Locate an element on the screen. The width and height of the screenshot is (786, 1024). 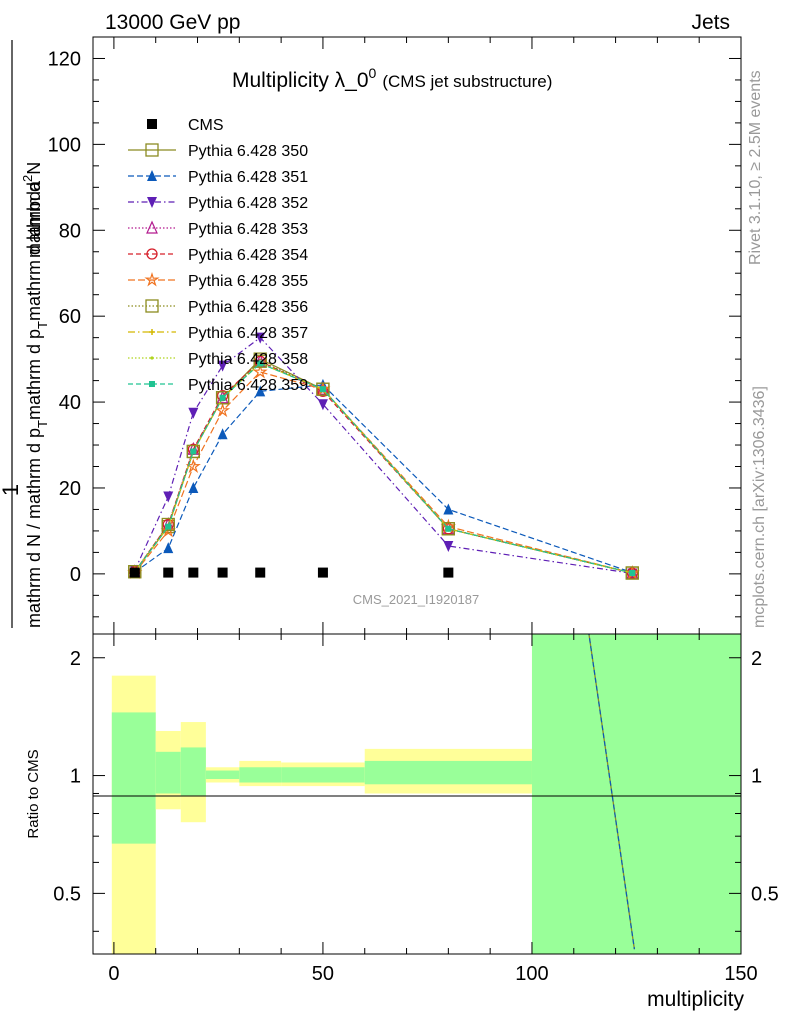
legend-entry: CMS is located at coordinates (185, 125).